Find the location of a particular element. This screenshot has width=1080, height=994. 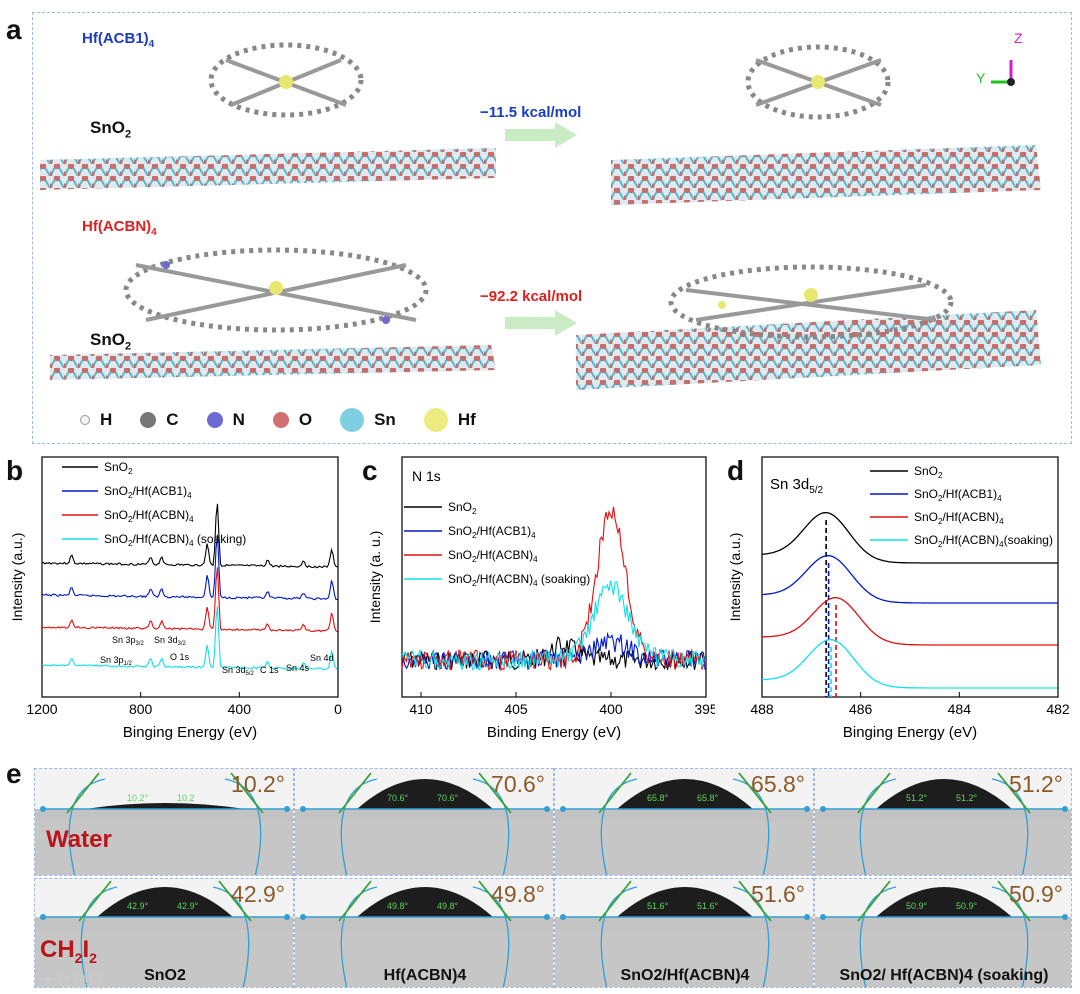

legend-label: SnO2/Hf(ACBN)4 (soaking) is located at coordinates (175, 540).